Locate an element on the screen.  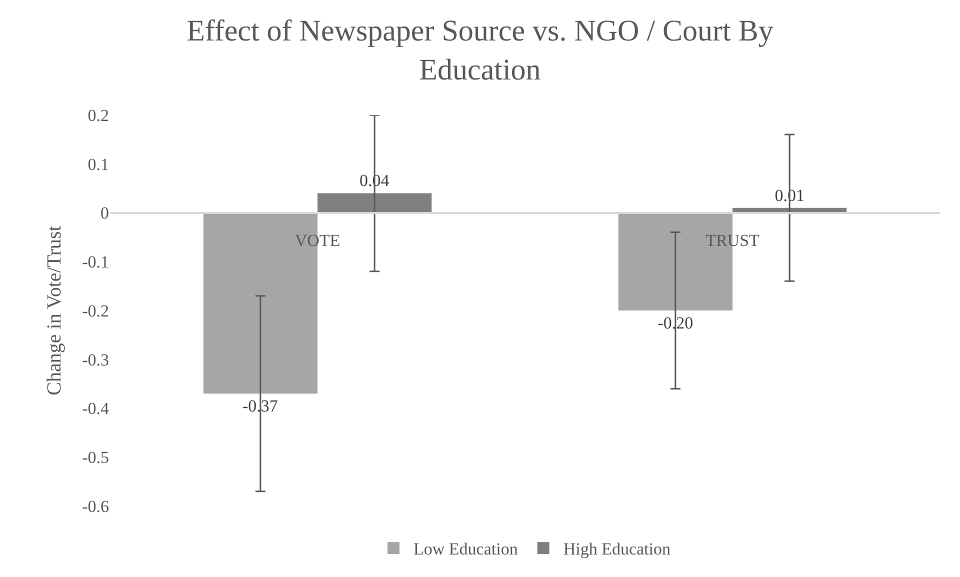
legend-label: Low Education is located at coordinates (466, 549).